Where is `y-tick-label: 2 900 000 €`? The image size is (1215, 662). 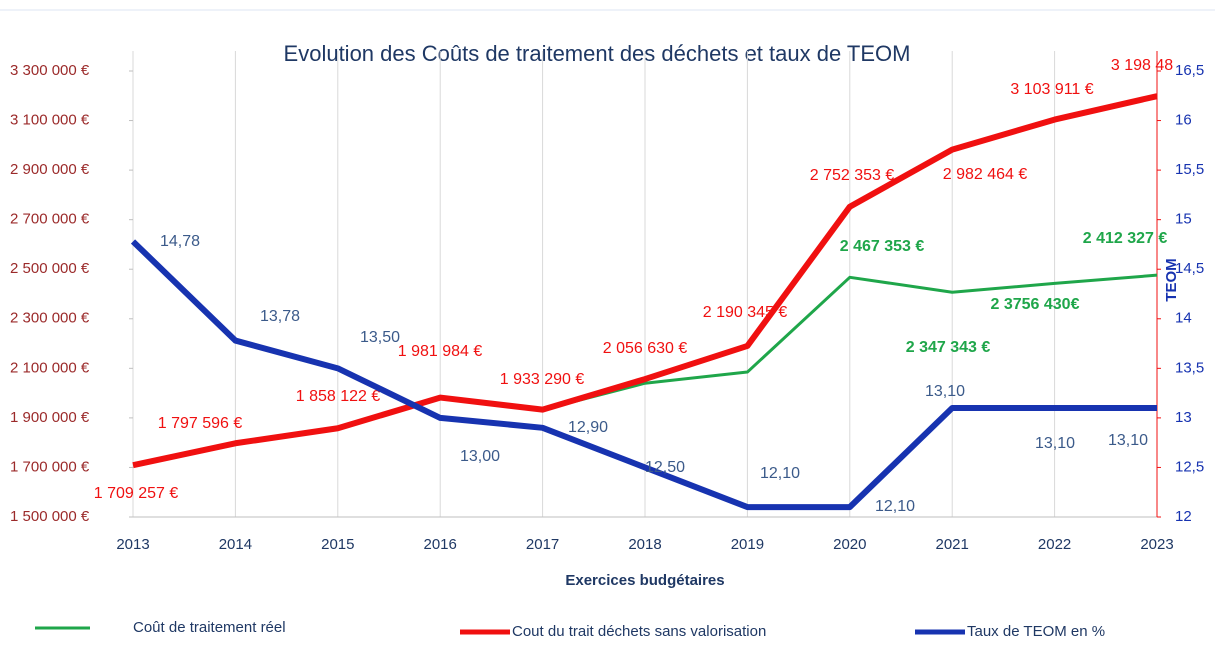 y-tick-label: 2 900 000 € is located at coordinates (50, 169).